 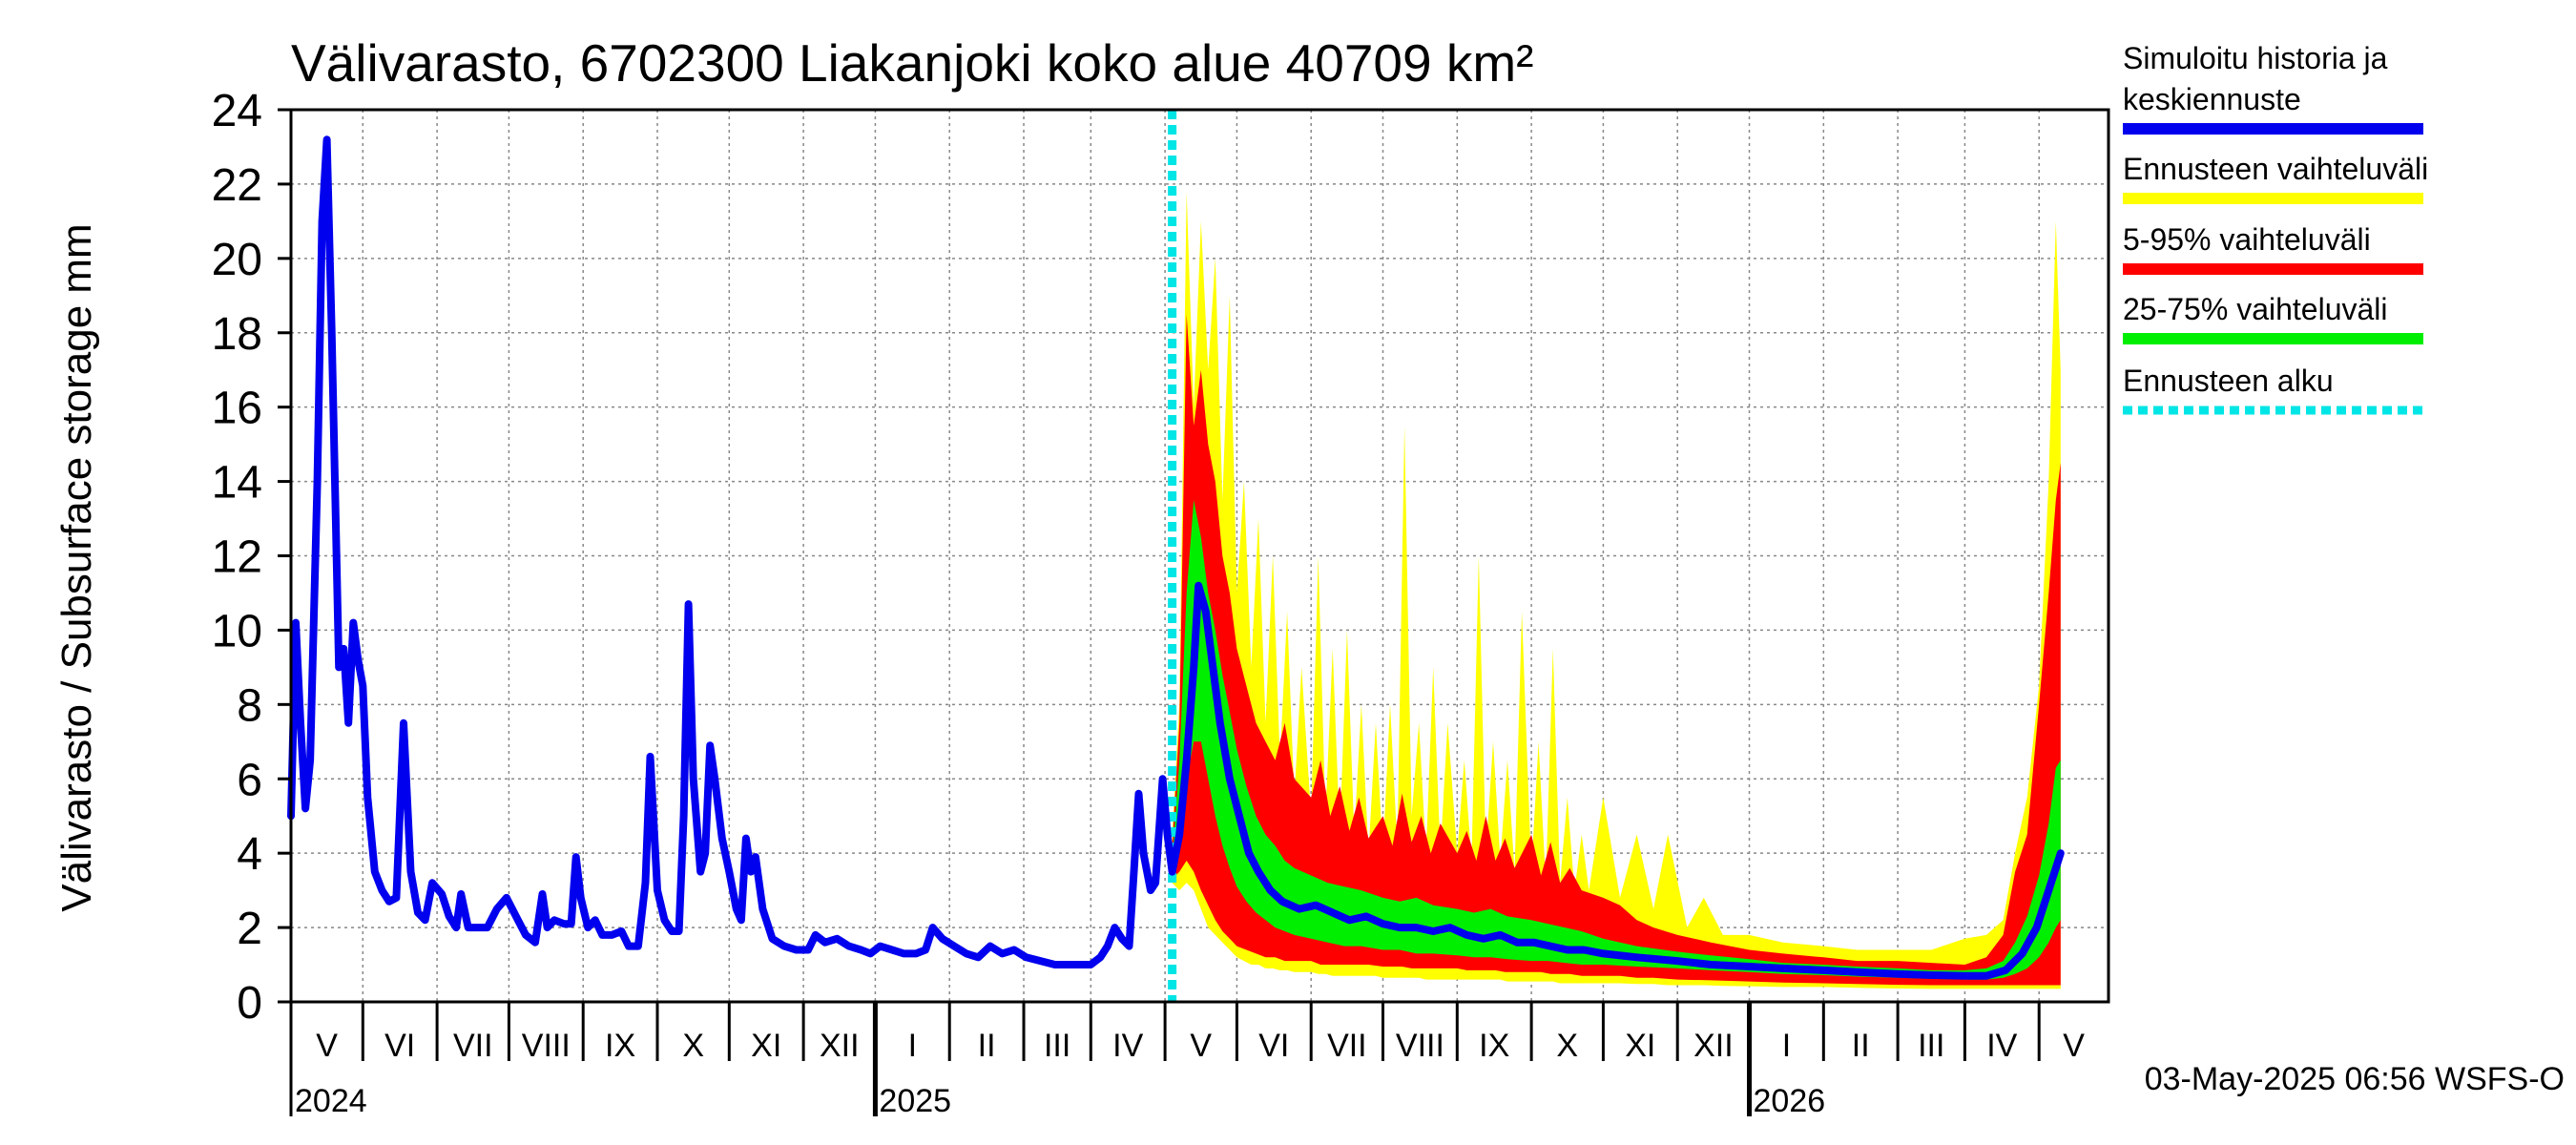 I want to click on y-tick-label: 18, so click(x=237, y=335).